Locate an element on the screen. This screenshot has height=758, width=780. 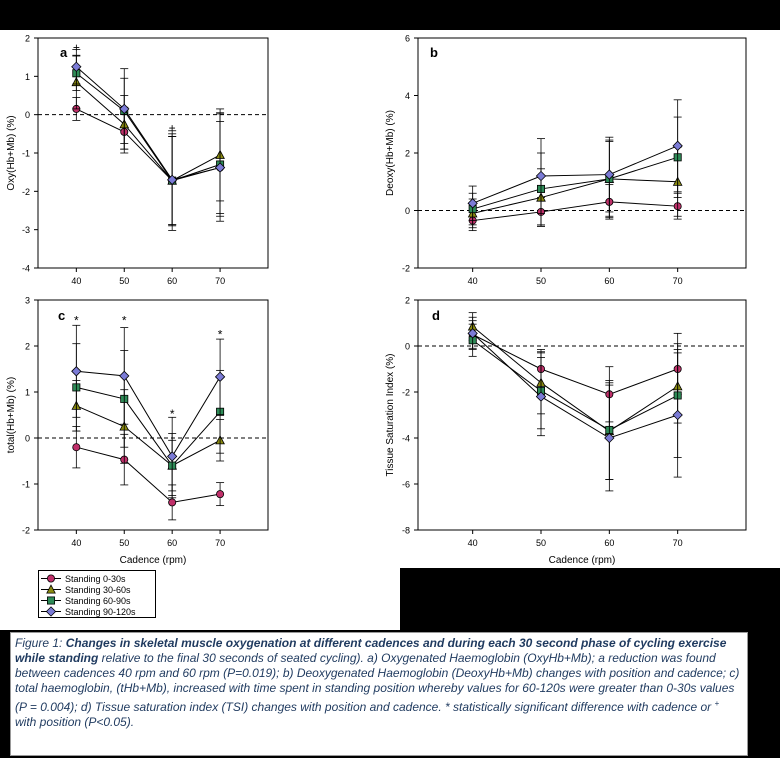
y-axis-label: Deoxy(Hb+Mb) (%) is located at coordinates (390, 153).